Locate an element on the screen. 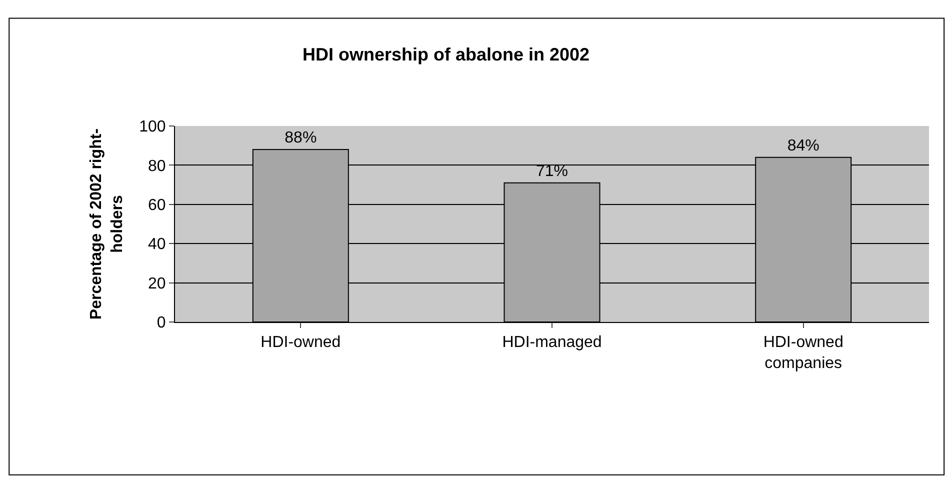  y-tick-label: 40 is located at coordinates (157, 245).